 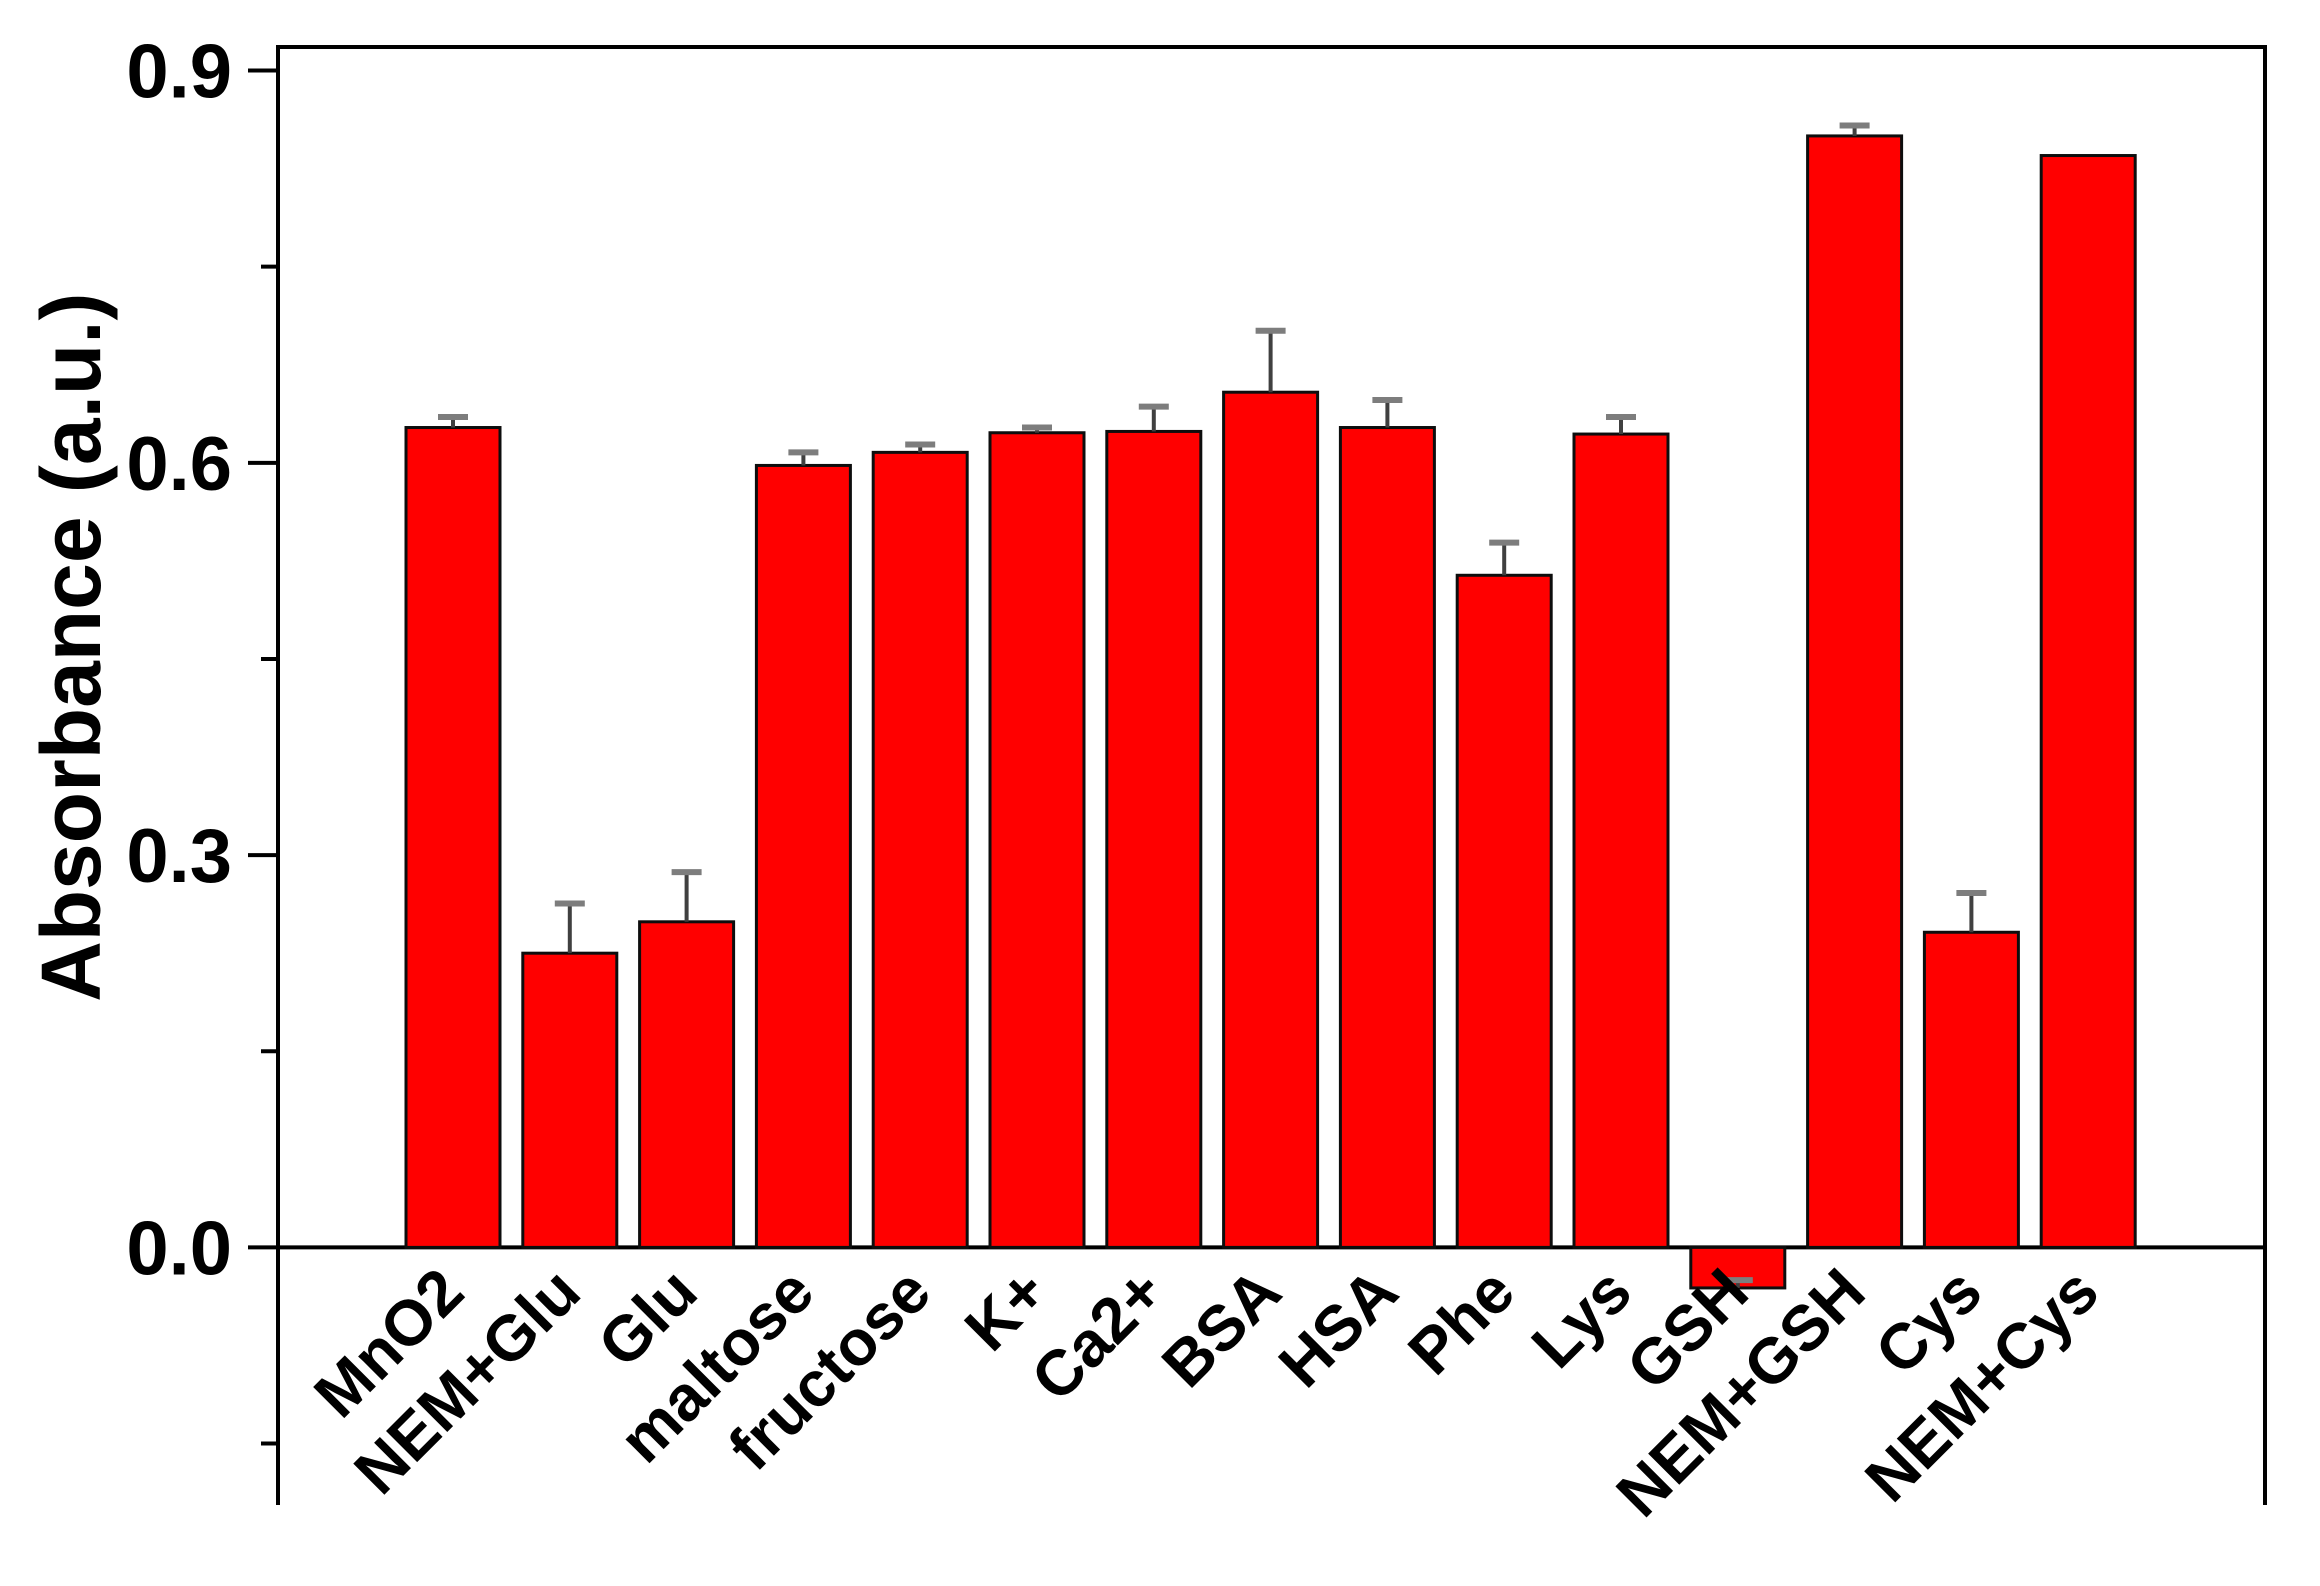 I want to click on y-tick-label: 0.9, so click(x=179, y=72).